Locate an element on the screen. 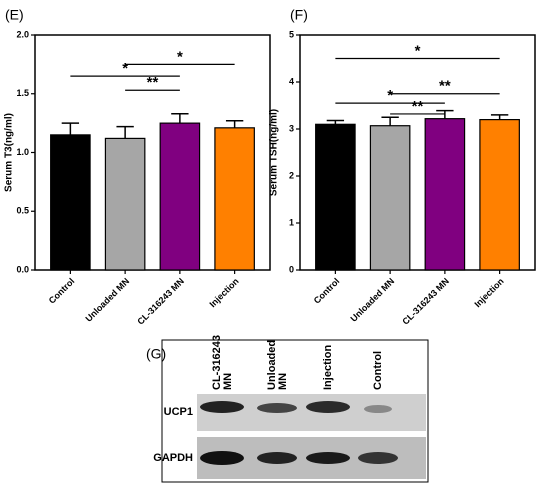 This screenshot has height=484, width=550. y-tick-label: 4 is located at coordinates (291, 81).